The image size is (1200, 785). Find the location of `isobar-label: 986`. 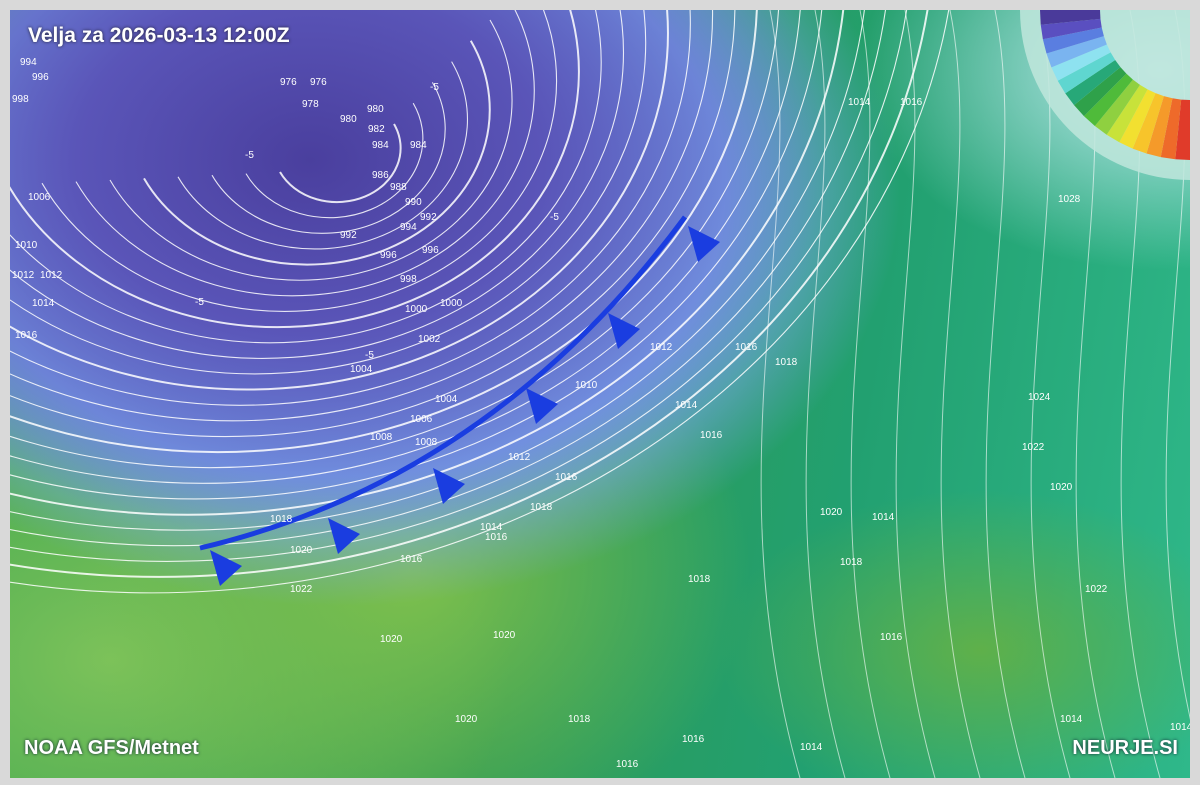

isobar-label: 986 is located at coordinates (380, 175).